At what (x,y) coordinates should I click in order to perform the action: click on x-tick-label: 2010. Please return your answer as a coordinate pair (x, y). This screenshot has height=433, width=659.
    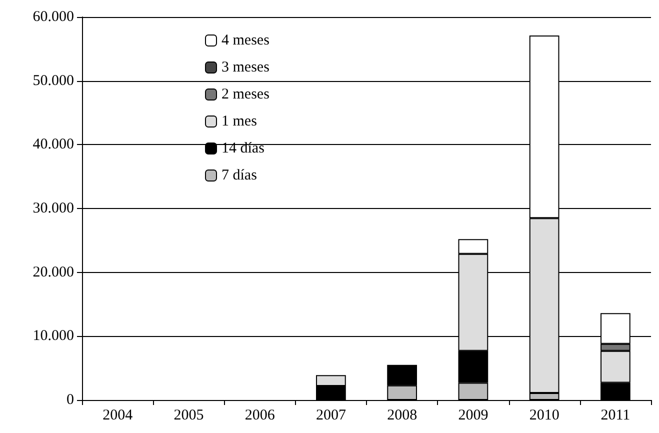
    Looking at the image, I should click on (544, 416).